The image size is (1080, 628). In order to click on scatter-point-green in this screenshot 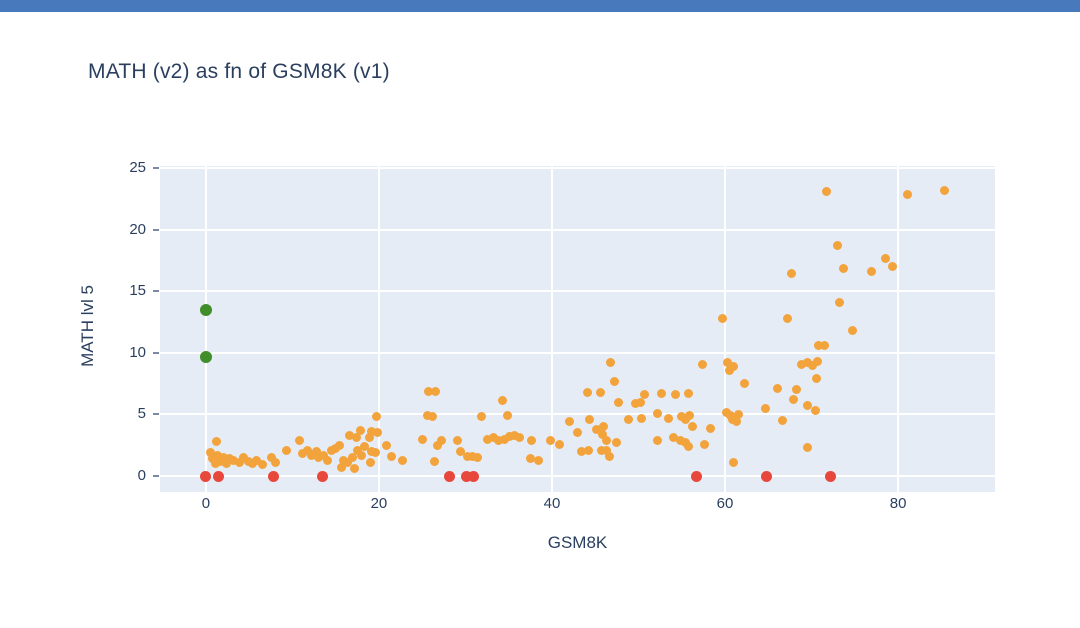, I will do `click(205, 309)`.